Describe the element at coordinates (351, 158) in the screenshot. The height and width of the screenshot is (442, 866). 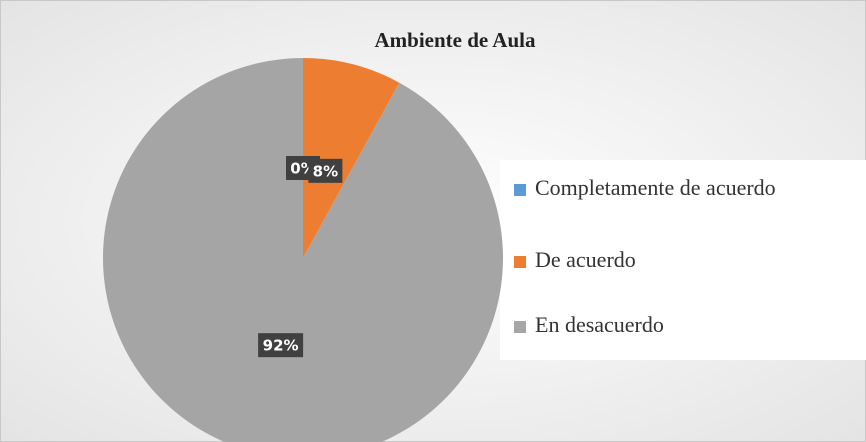
I see `pie-slice` at that location.